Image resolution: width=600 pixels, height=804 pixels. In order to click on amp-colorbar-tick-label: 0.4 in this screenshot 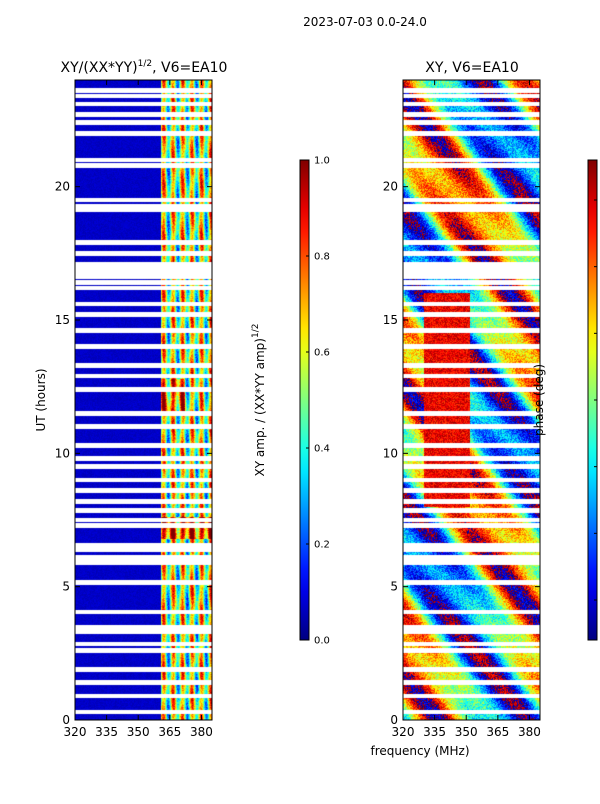, I will do `click(322, 449)`.